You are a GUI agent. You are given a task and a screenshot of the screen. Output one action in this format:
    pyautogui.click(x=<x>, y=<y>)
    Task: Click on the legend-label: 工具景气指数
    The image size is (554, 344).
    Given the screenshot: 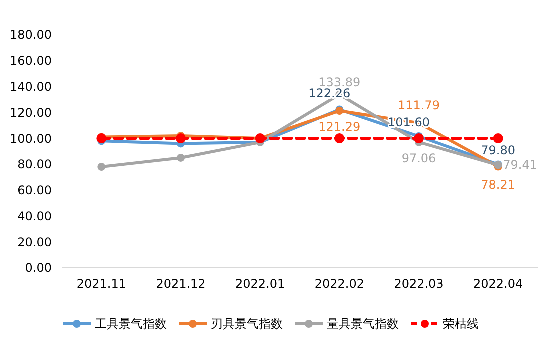 What is the action you would take?
    pyautogui.click(x=131, y=324)
    